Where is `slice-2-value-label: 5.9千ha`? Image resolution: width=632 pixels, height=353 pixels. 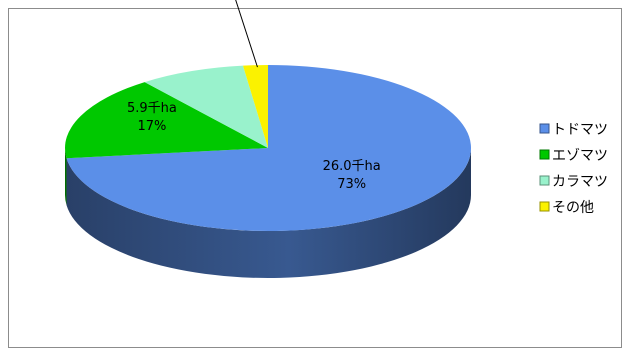
slice-2-value-label: 5.9千ha is located at coordinates (152, 108).